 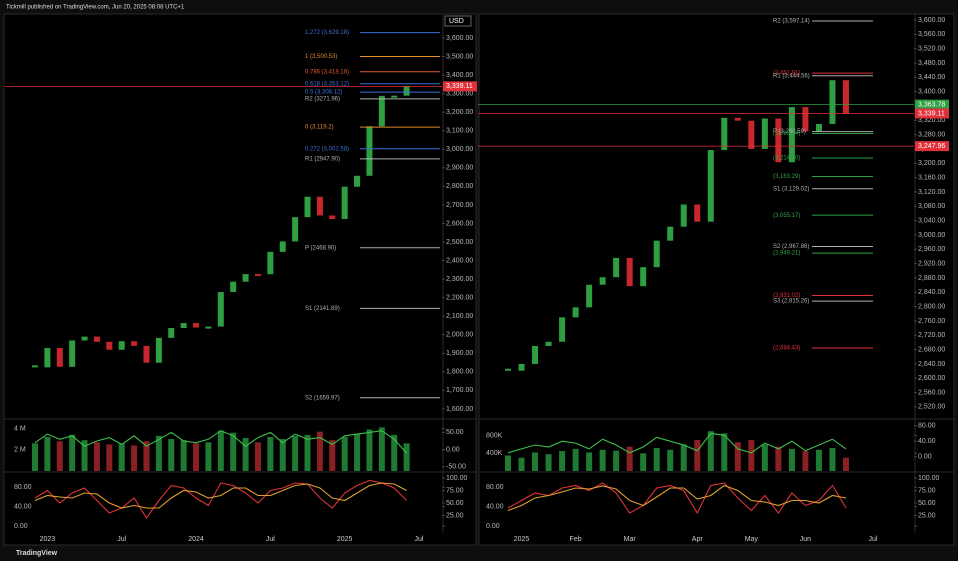 I want to click on x-tick-label: Jun, so click(x=805, y=539).